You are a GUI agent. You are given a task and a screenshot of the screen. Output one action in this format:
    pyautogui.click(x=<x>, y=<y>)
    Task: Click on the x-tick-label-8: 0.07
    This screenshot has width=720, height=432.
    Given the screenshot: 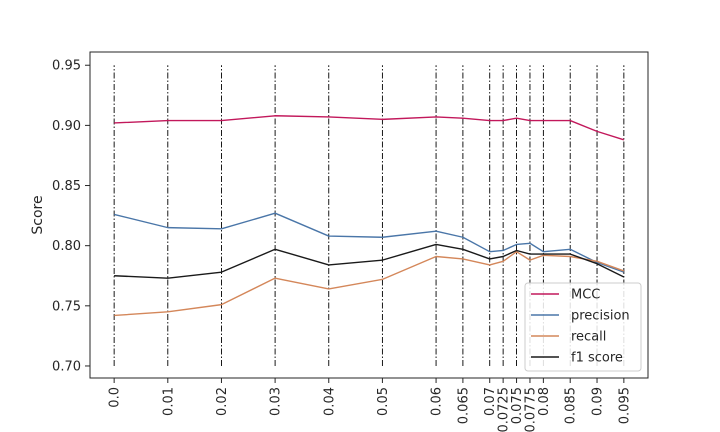 What is the action you would take?
    pyautogui.click(x=490, y=401)
    